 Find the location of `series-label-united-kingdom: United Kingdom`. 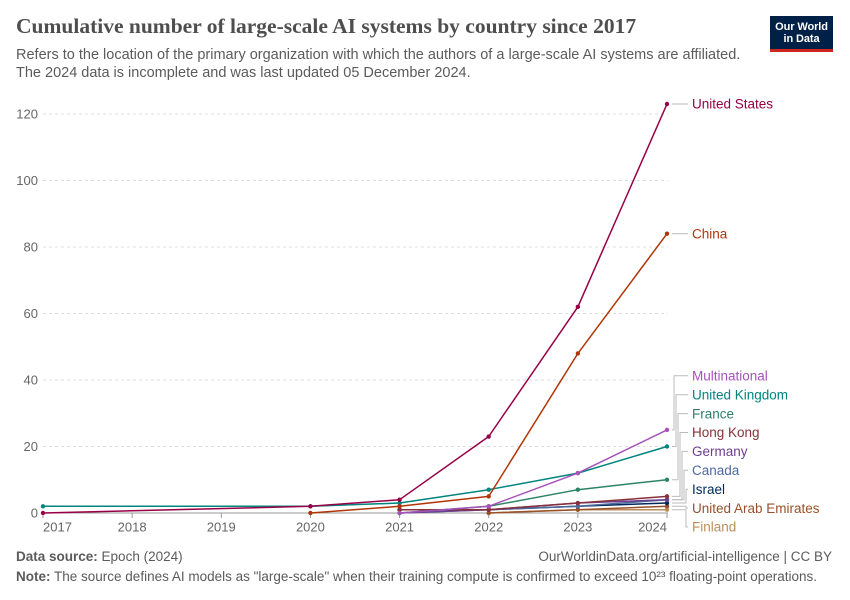

series-label-united-kingdom: United Kingdom is located at coordinates (740, 394).